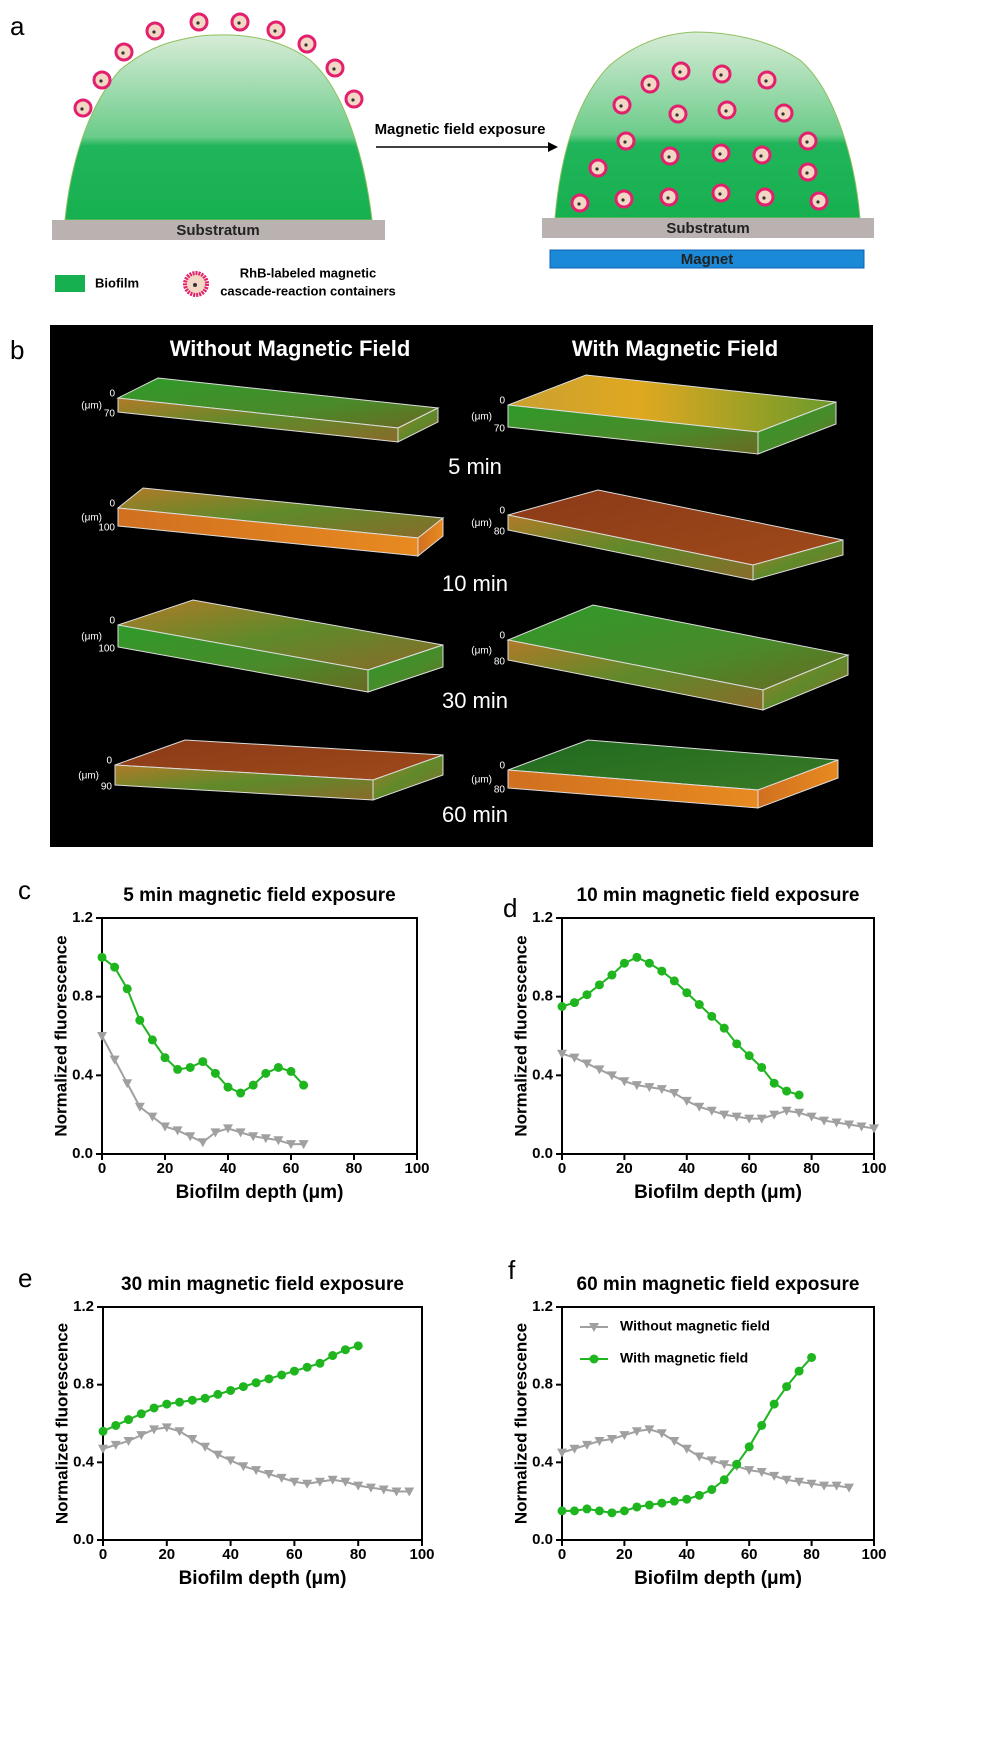 This screenshot has width=992, height=1752. What do you see at coordinates (542, 1384) in the screenshot?
I see `y-tick-label: 0.8` at bounding box center [542, 1384].